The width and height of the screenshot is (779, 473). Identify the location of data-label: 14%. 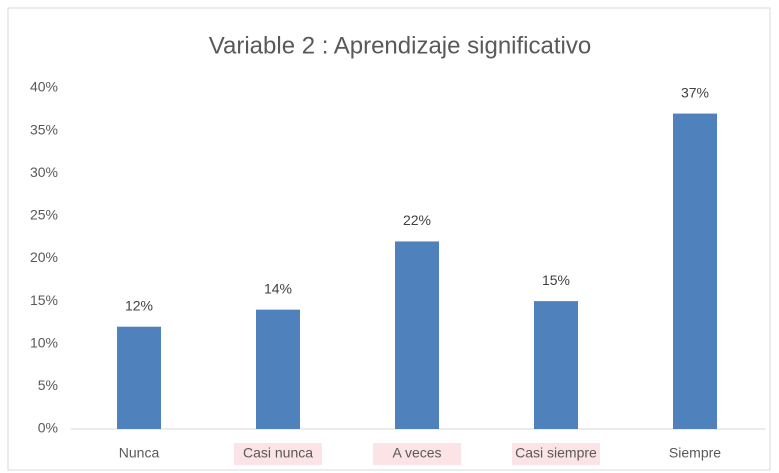
(278, 288).